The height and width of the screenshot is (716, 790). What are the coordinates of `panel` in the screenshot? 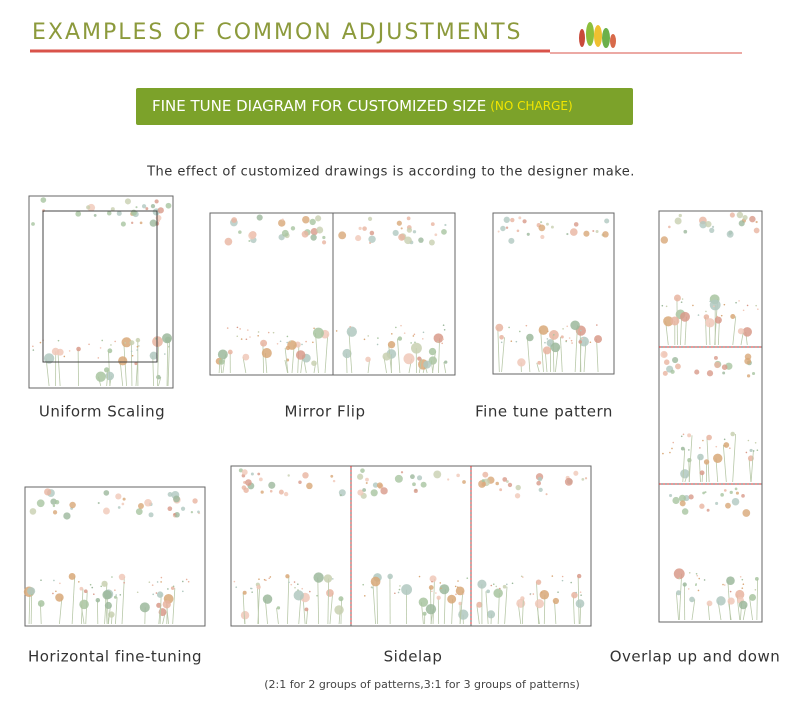 It's located at (115, 556).